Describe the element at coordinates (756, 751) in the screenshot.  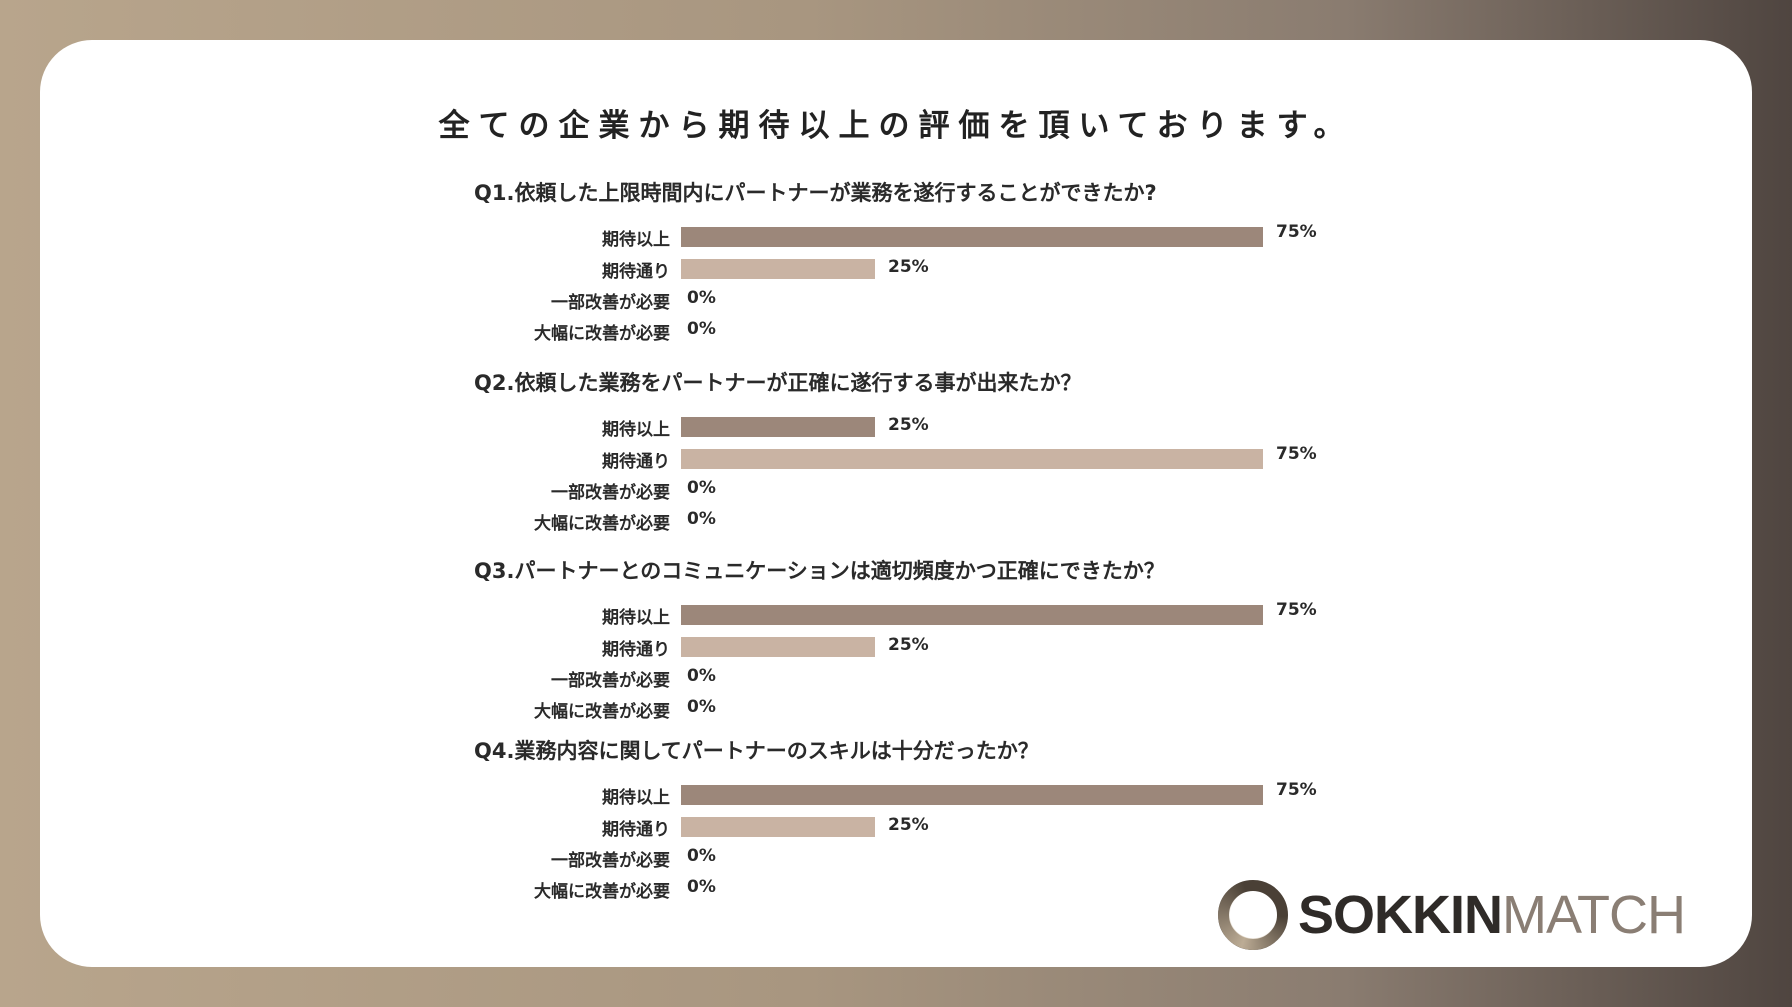
I see `question-title: Q4.業務内容に関してパートナーのスキルは十分だったか？` at that location.